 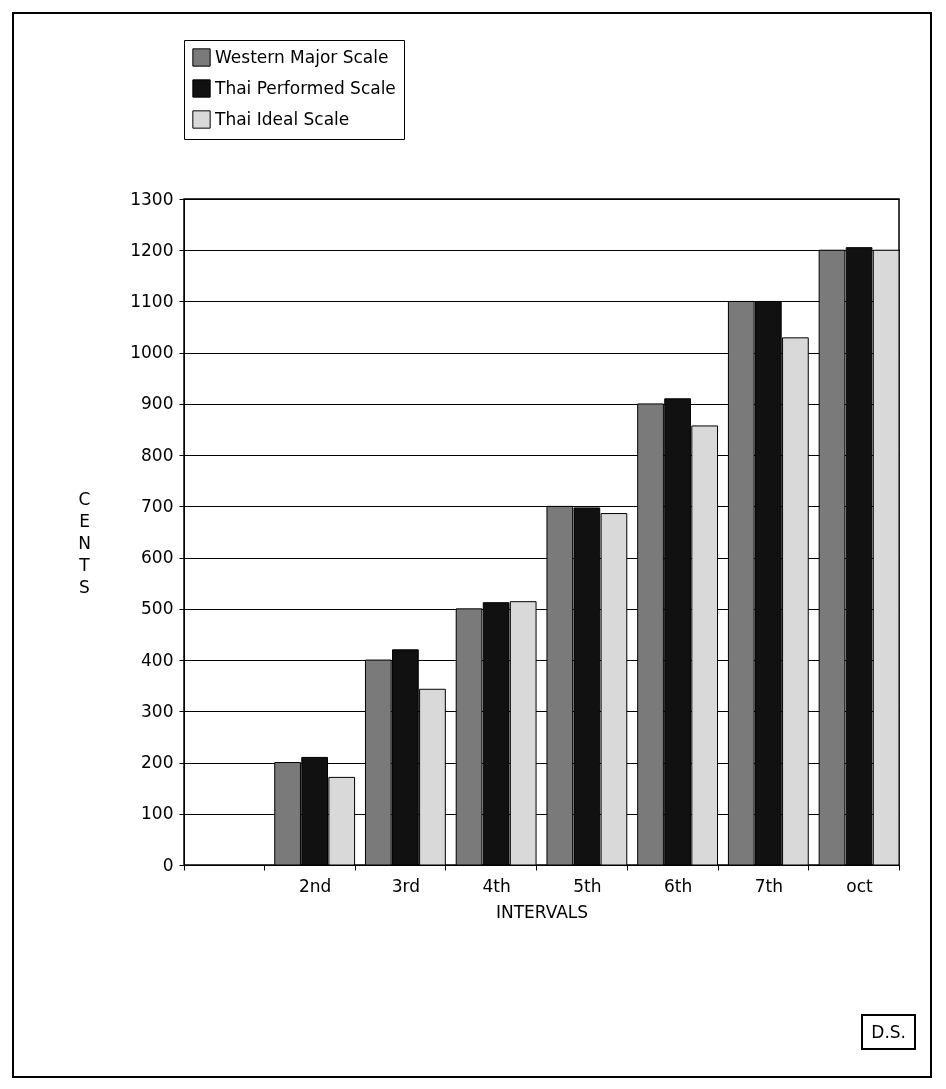 I want to click on y-tick-label: 500, so click(x=157, y=608).